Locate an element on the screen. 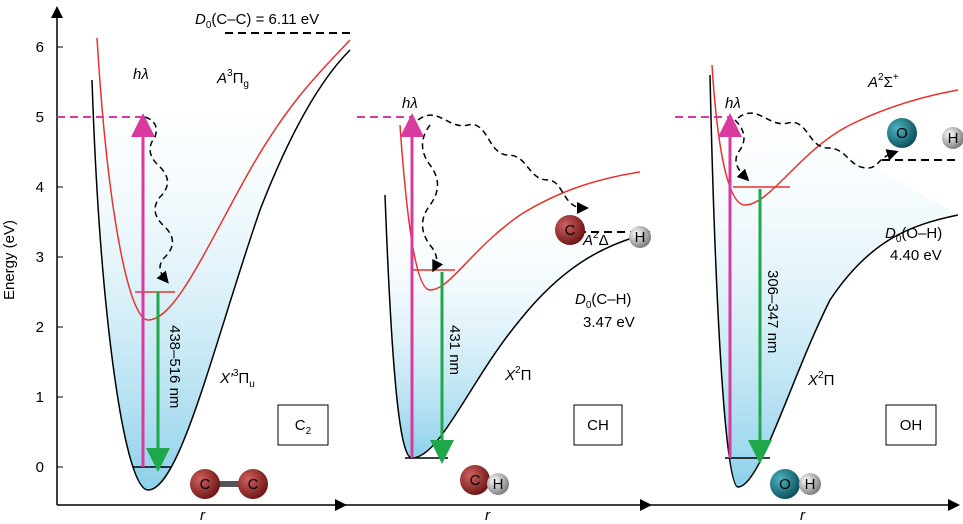 This screenshot has height=524, width=963. ground-state-label-part: 3 is located at coordinates (236, 373).